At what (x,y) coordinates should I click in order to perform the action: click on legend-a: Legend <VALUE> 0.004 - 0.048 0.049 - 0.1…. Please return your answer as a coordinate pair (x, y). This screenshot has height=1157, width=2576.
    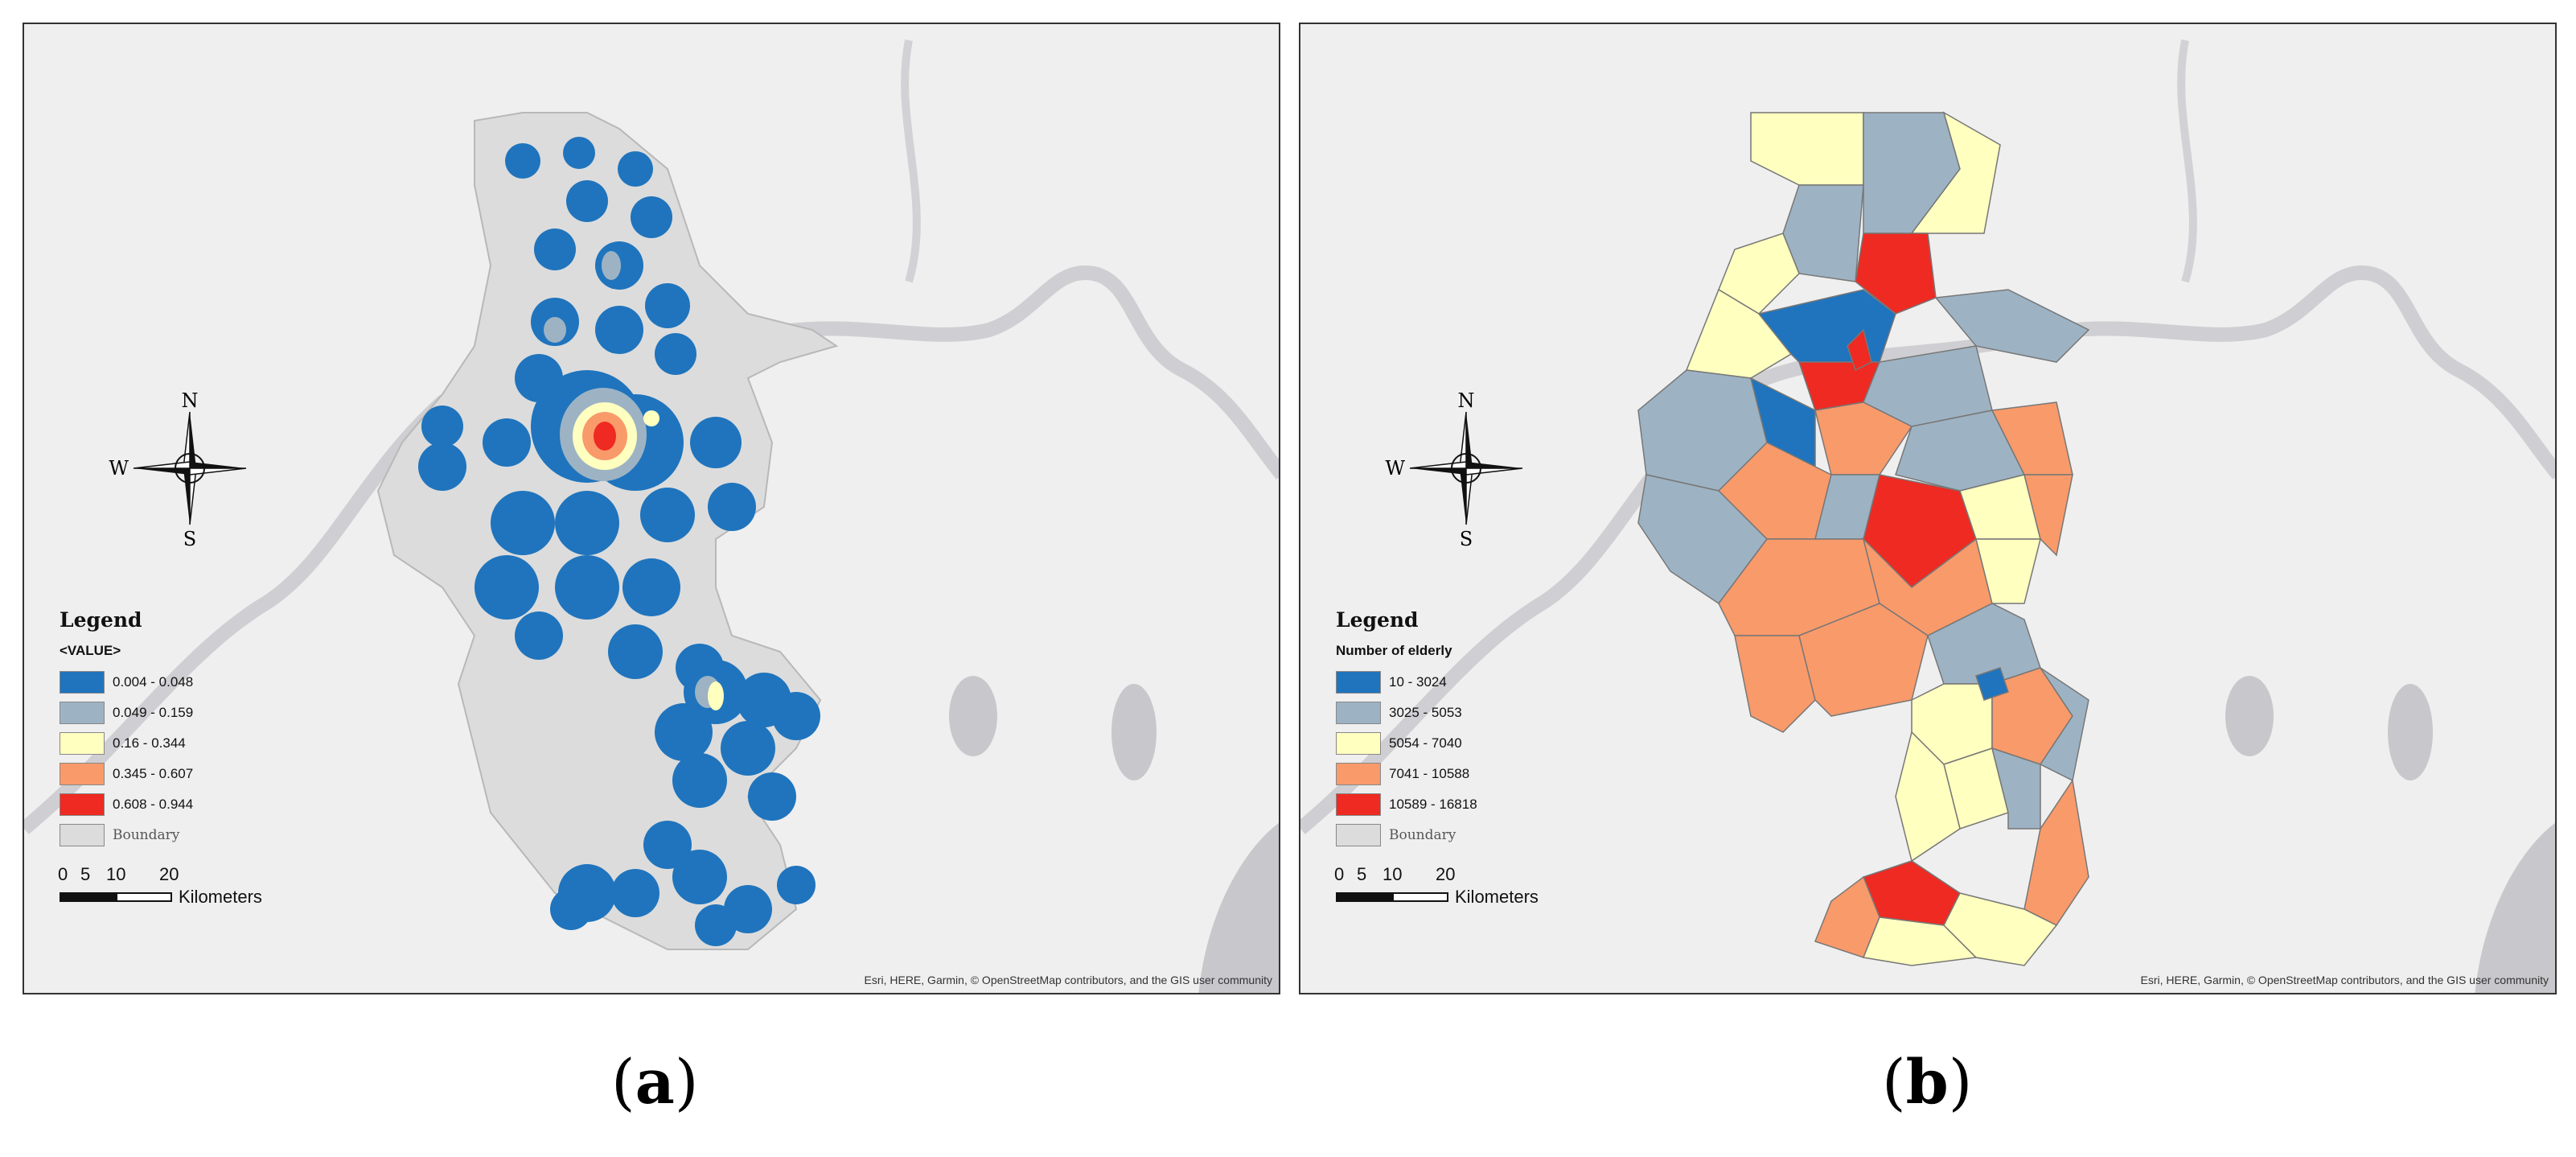
    Looking at the image, I should click on (220, 729).